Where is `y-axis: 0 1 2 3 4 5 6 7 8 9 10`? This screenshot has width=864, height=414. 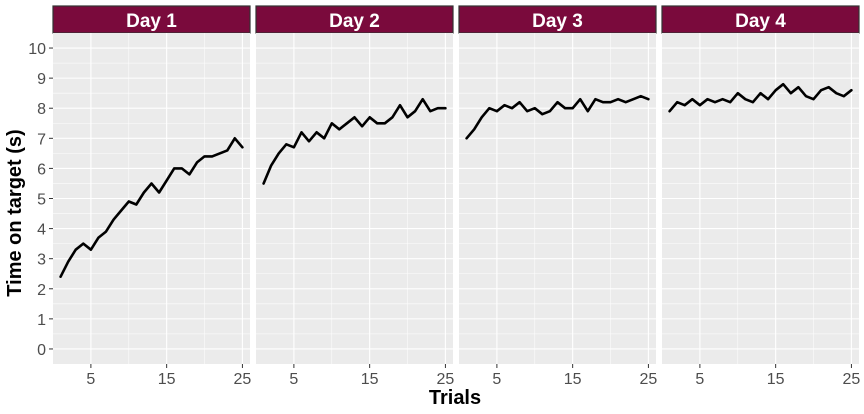
y-axis: 0 1 2 3 4 5 6 7 8 9 10 is located at coordinates (40, 200).